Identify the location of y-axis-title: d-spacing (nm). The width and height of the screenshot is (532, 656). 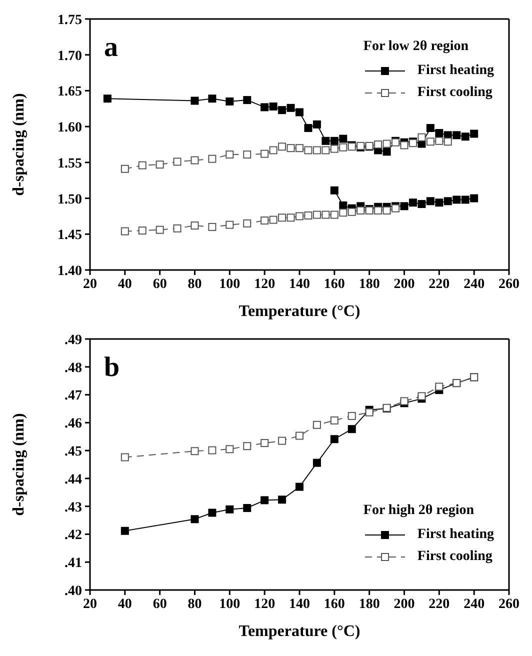
(19, 464).